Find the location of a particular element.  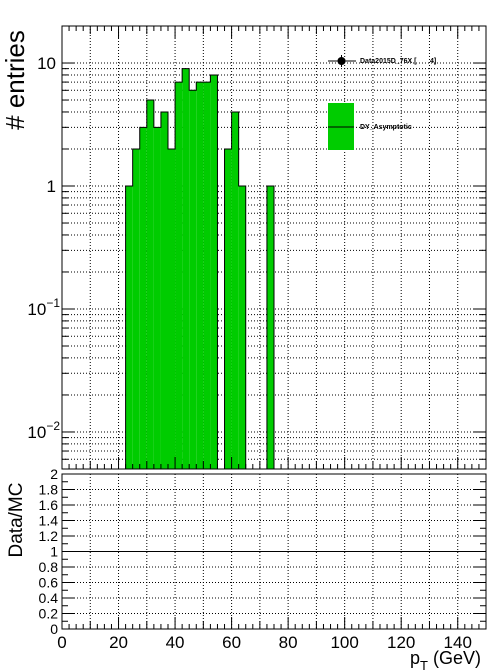

ratio-y-tick-label: 1.6 is located at coordinates (49, 505).